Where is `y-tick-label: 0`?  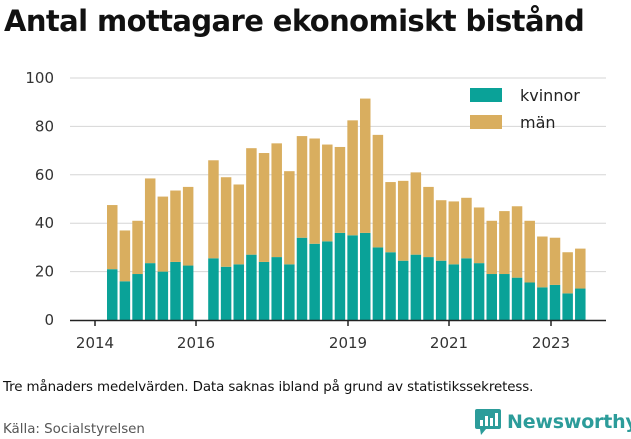 y-tick-label: 0 is located at coordinates (49, 320).